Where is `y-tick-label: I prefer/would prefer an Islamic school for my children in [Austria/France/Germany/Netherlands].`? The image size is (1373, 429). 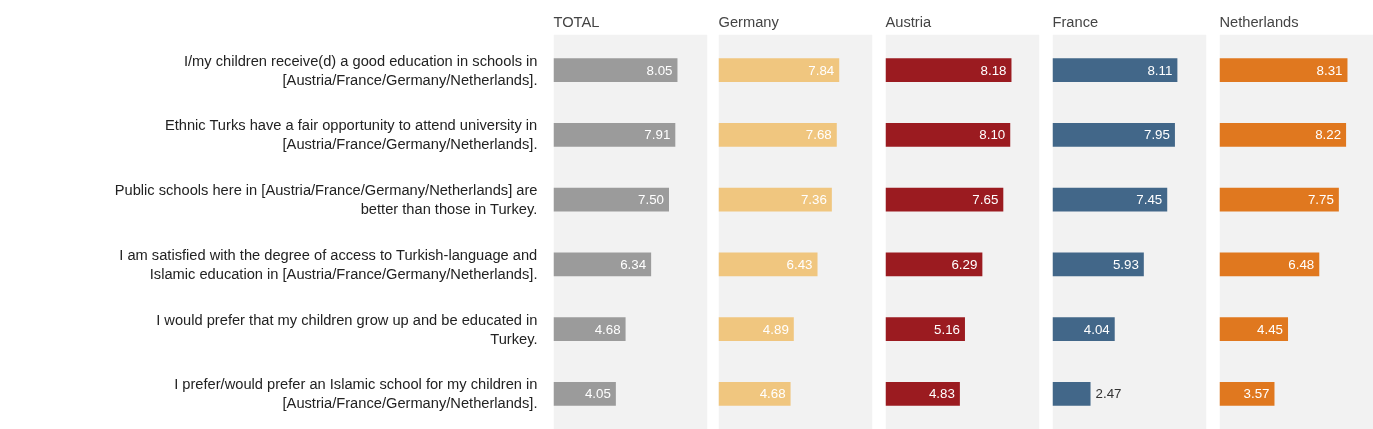 y-tick-label: I prefer/would prefer an Islamic school for my children in [Austria/France/Germany/Netherlands]. is located at coordinates (356, 394).